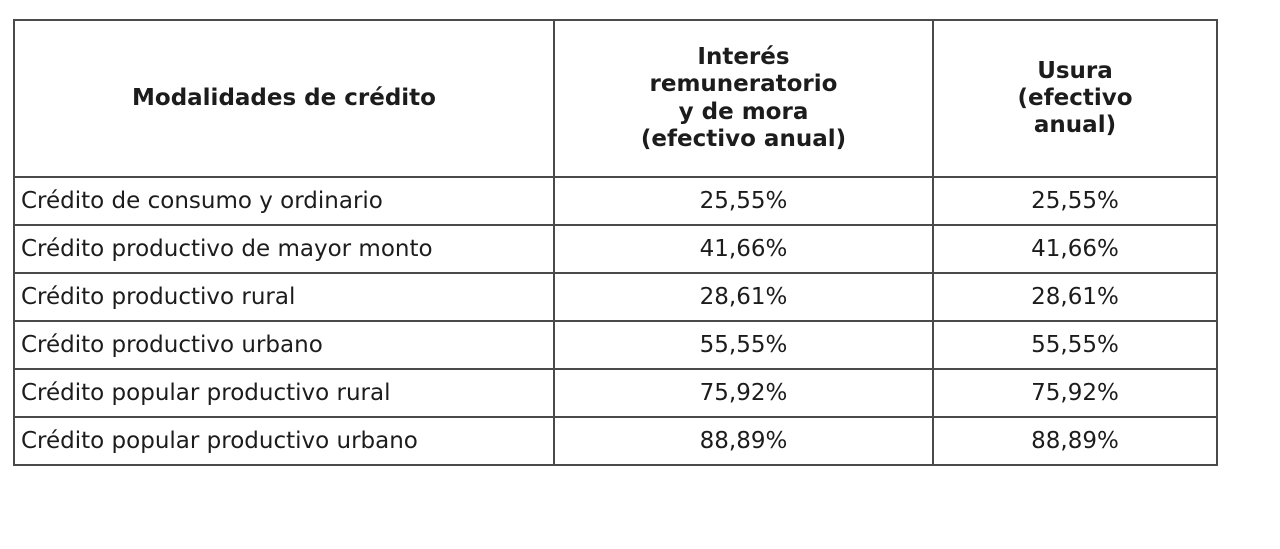  What do you see at coordinates (284, 249) in the screenshot?
I see `modality-cell: Crédito productivo de mayor monto` at bounding box center [284, 249].